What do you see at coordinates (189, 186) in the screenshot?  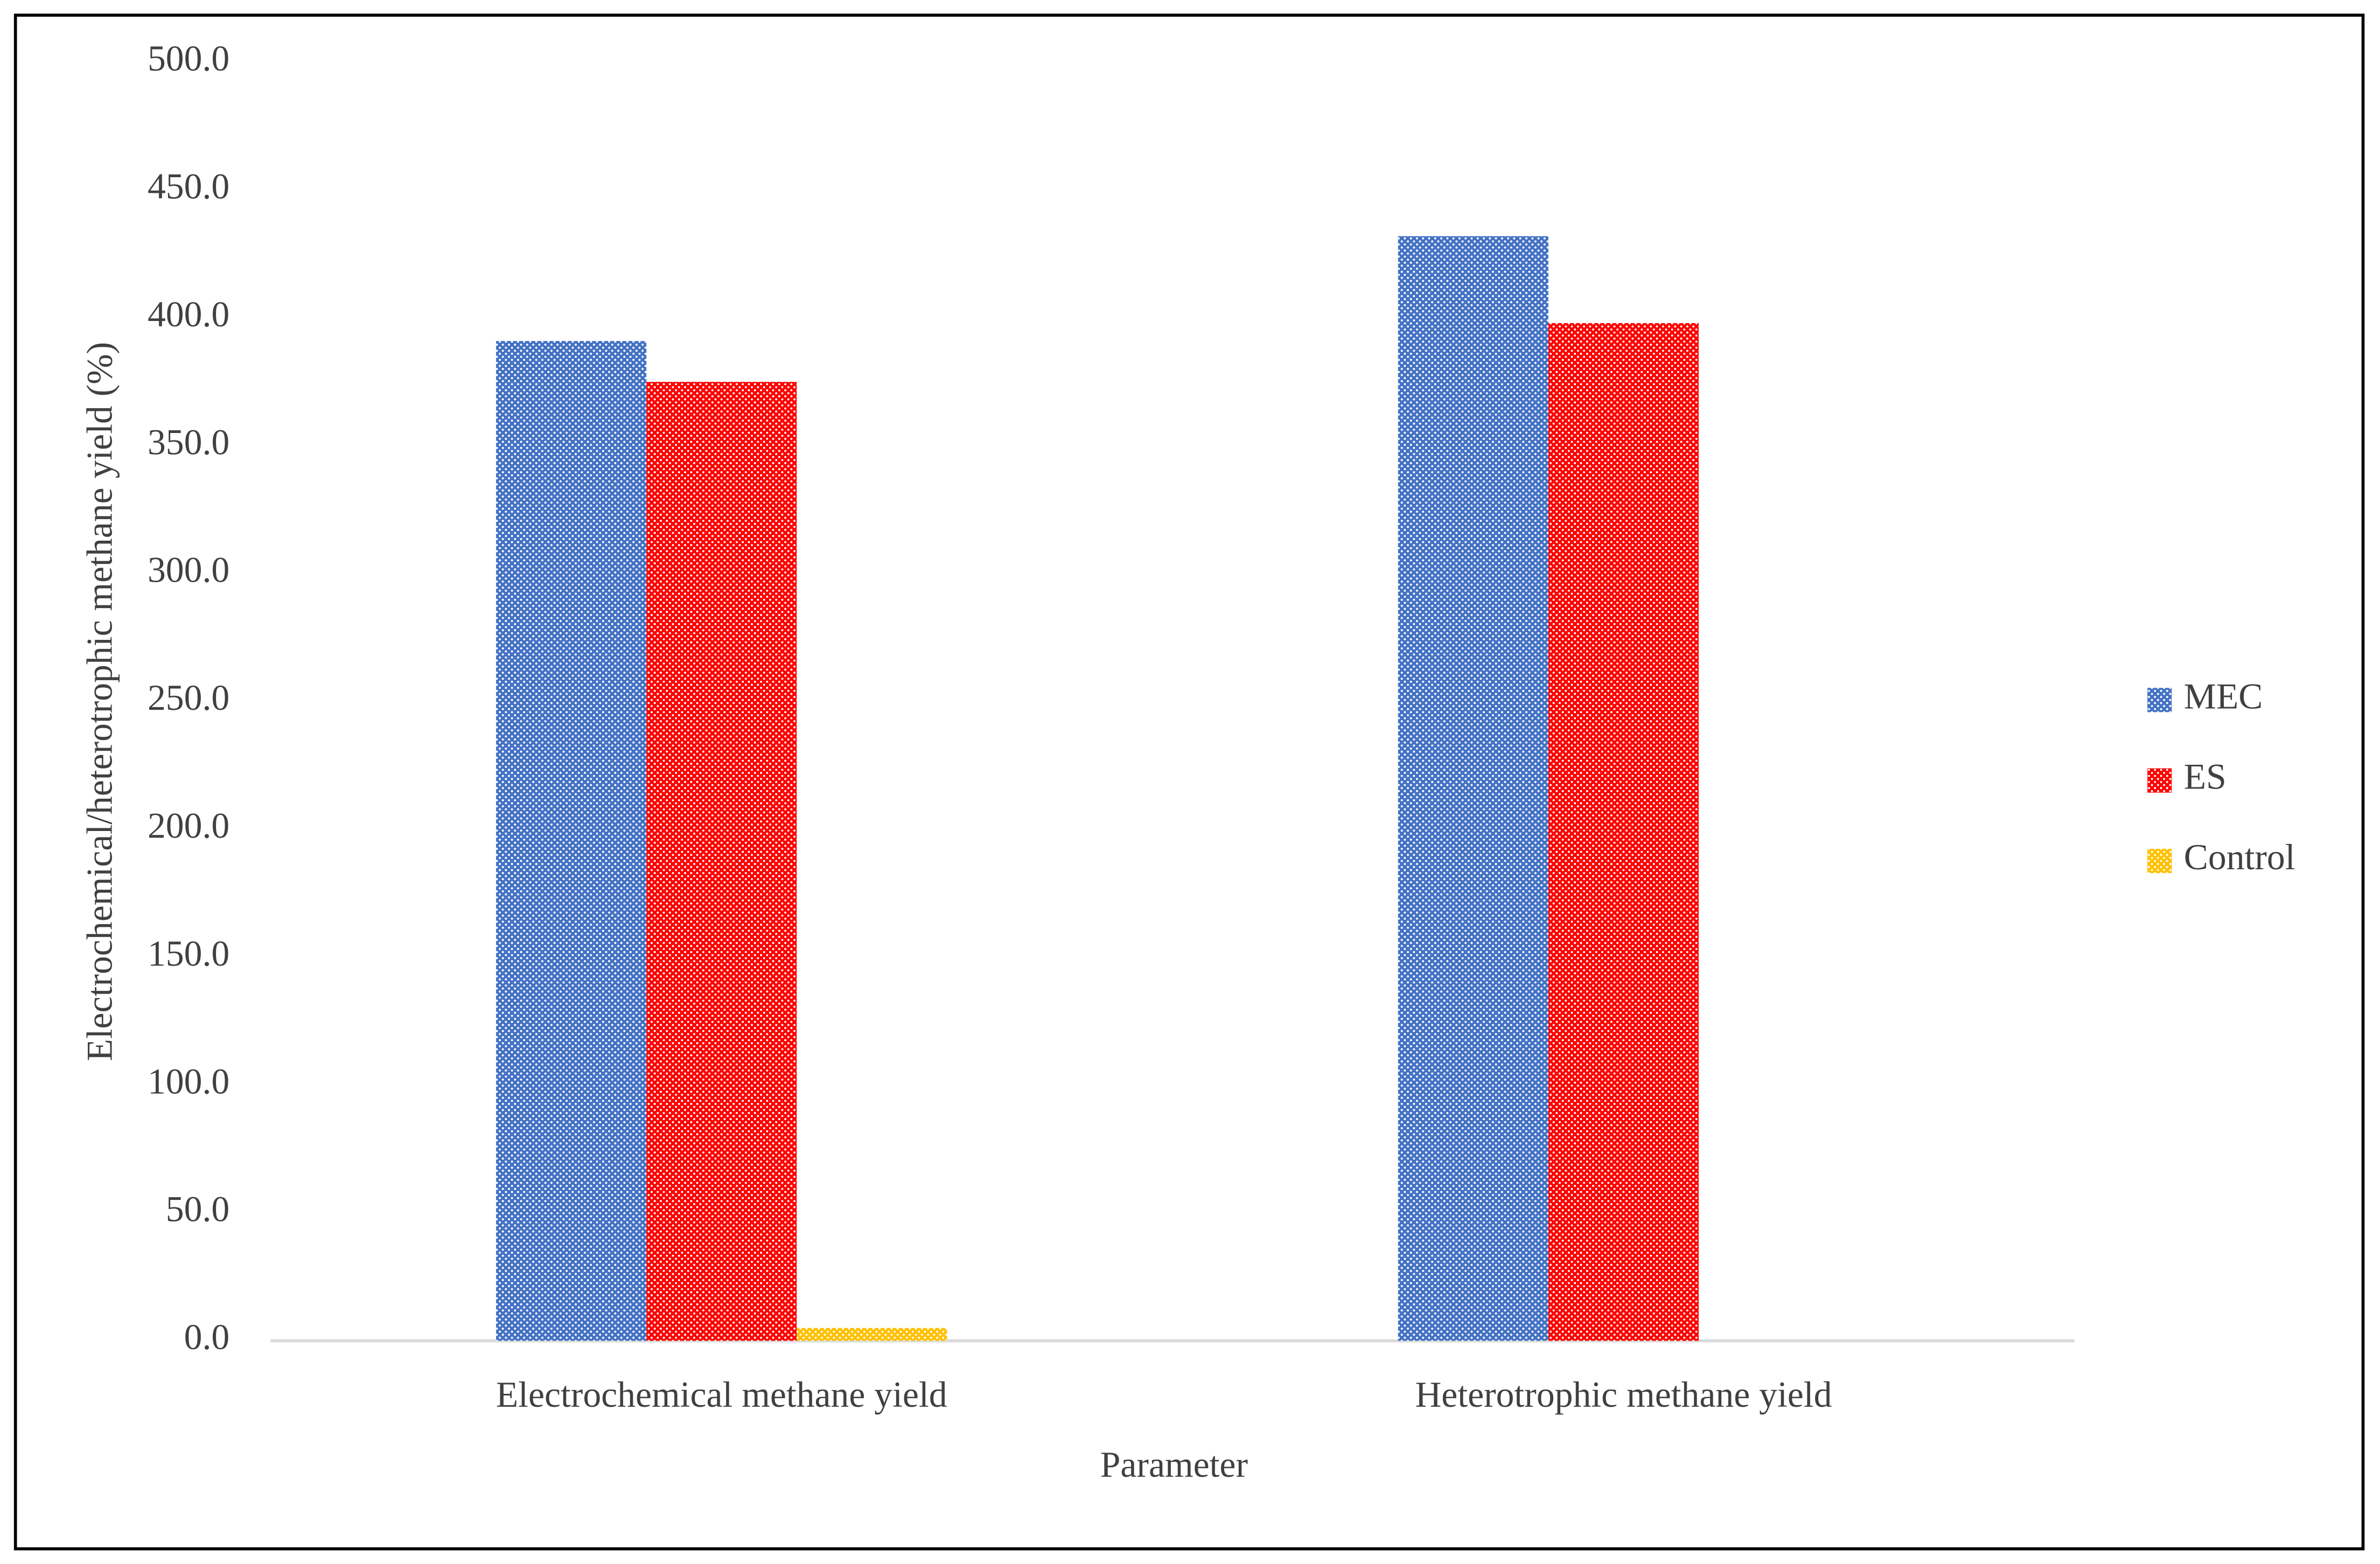 I see `y-tick-label: 450.0` at bounding box center [189, 186].